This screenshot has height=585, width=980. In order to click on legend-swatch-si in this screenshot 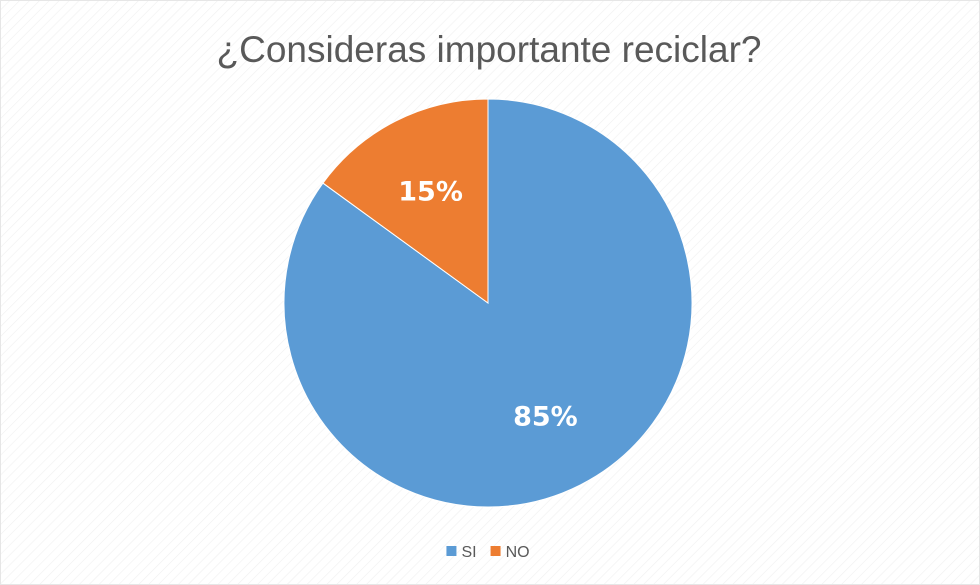, I will do `click(451, 551)`.